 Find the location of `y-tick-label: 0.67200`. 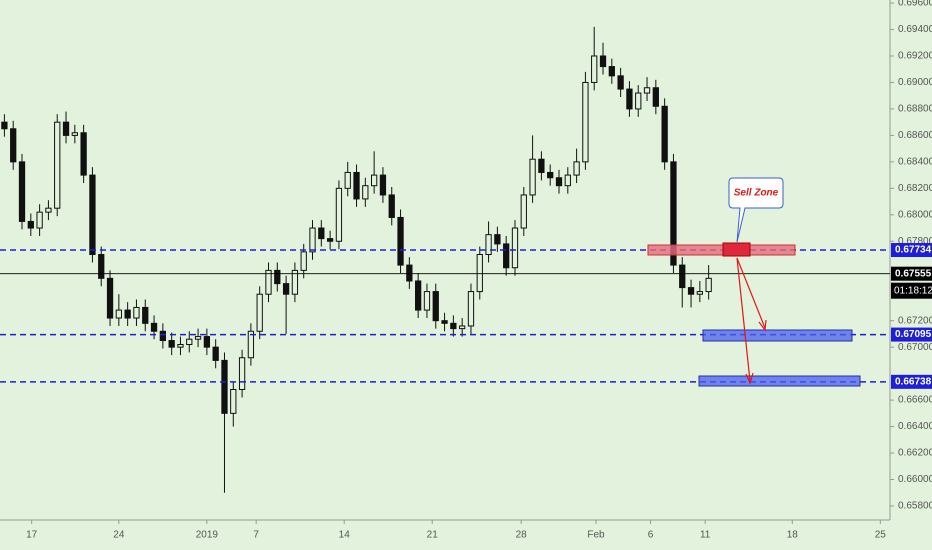

y-tick-label: 0.67200 is located at coordinates (915, 320).